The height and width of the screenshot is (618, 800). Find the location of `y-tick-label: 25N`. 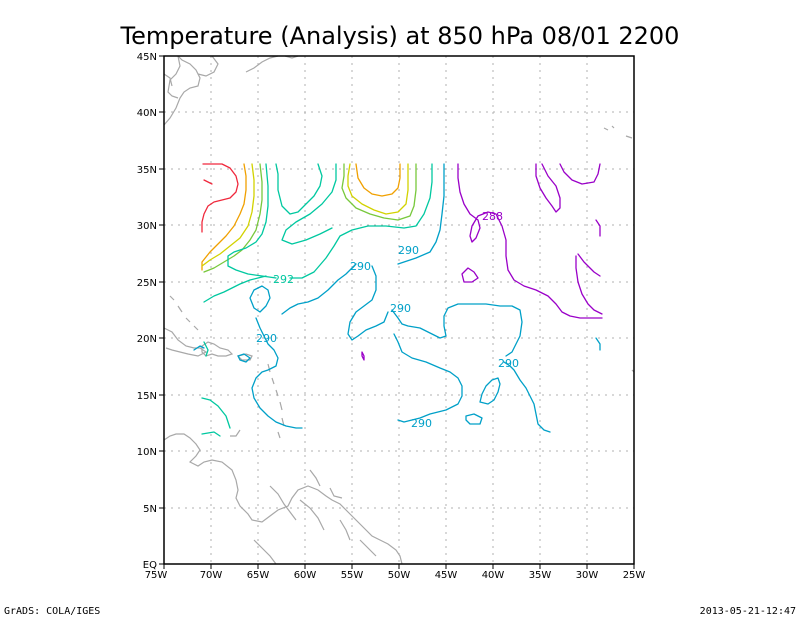

y-tick-label: 25N is located at coordinates (147, 283).